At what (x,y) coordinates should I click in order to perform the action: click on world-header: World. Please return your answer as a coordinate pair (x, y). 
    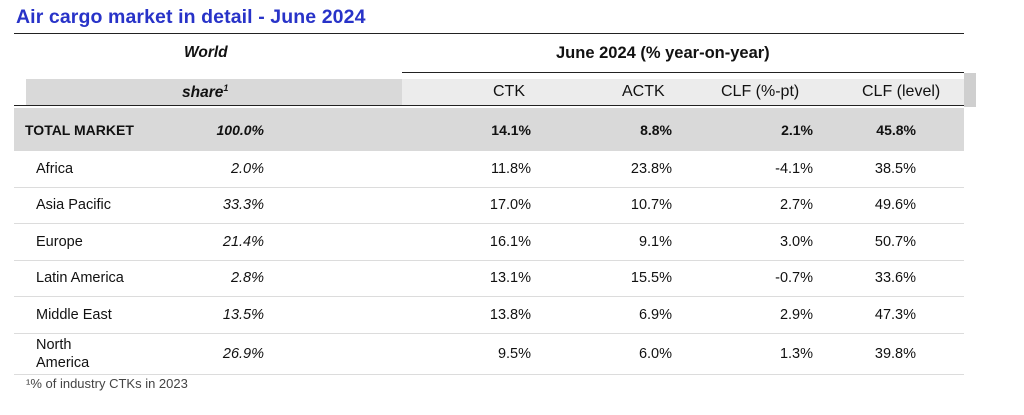
    Looking at the image, I should click on (206, 52).